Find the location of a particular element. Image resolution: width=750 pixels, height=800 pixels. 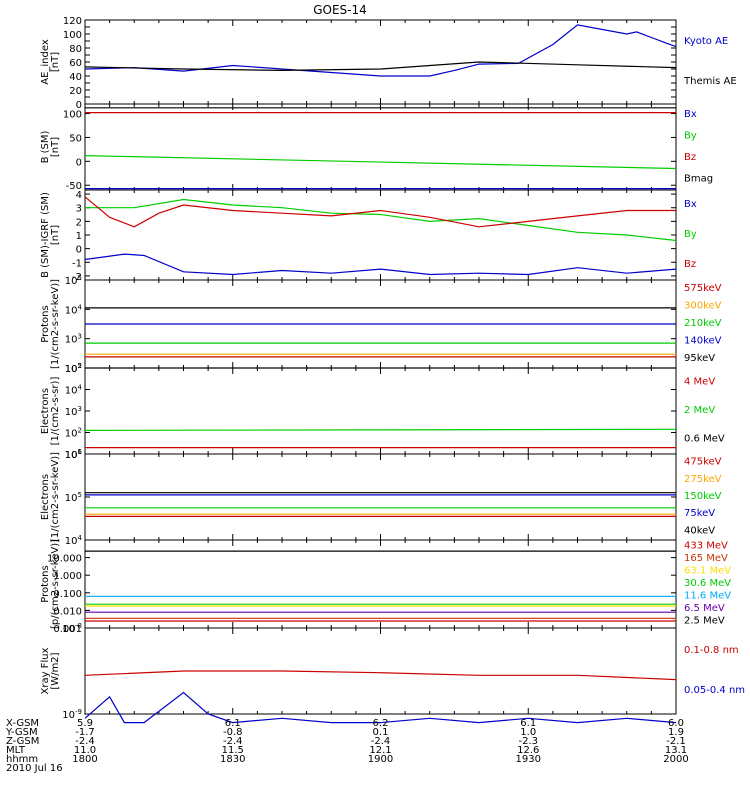

legend-entry: 475keV is located at coordinates (703, 462).